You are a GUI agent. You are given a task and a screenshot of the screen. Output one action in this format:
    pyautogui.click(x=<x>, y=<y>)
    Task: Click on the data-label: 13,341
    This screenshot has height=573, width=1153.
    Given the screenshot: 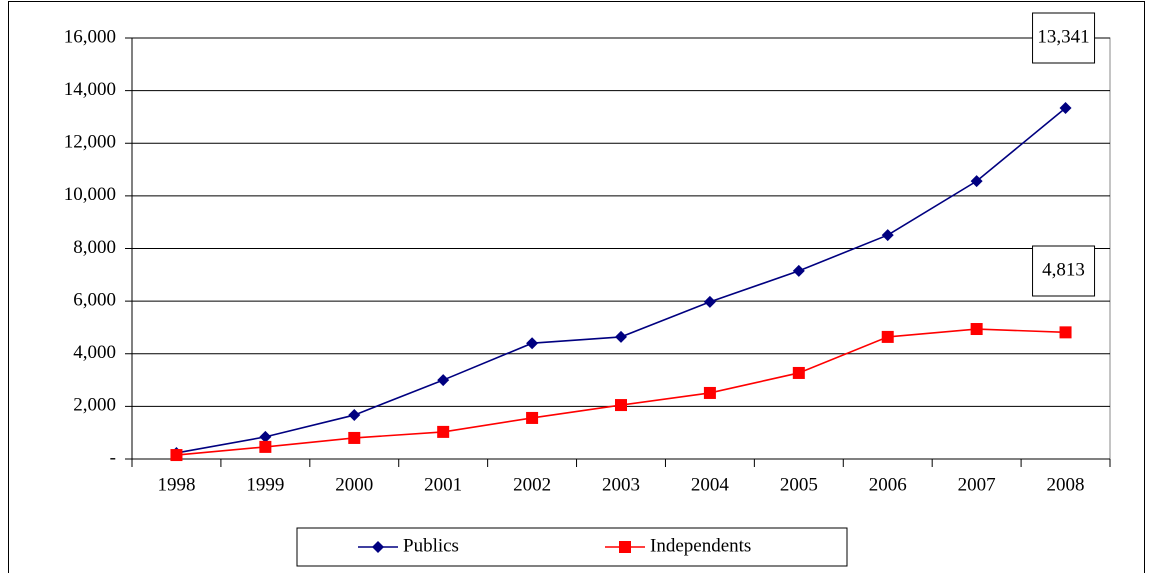 What is the action you would take?
    pyautogui.click(x=1063, y=36)
    